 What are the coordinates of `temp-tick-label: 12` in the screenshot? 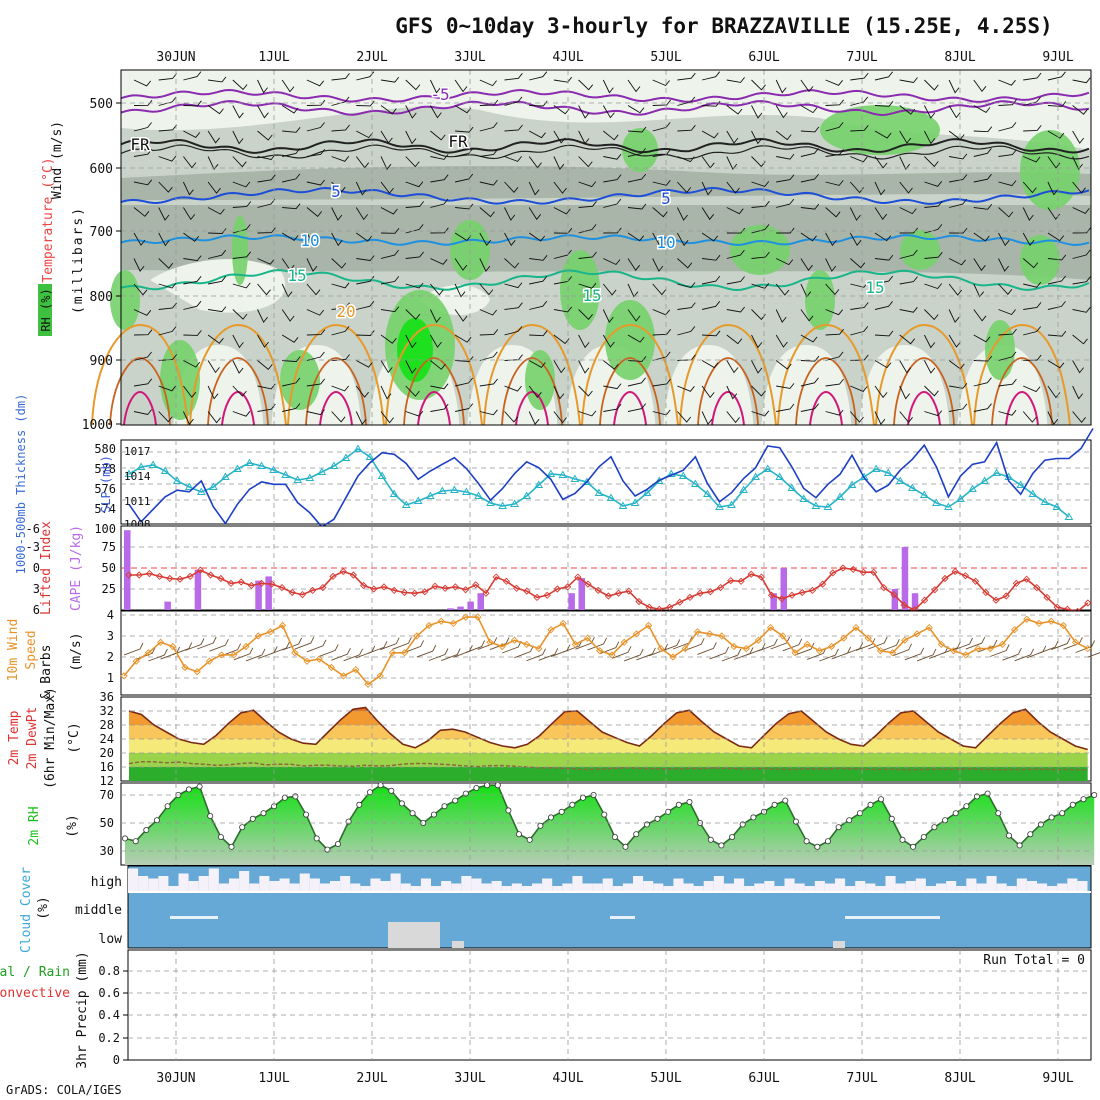 It's located at (107, 781).